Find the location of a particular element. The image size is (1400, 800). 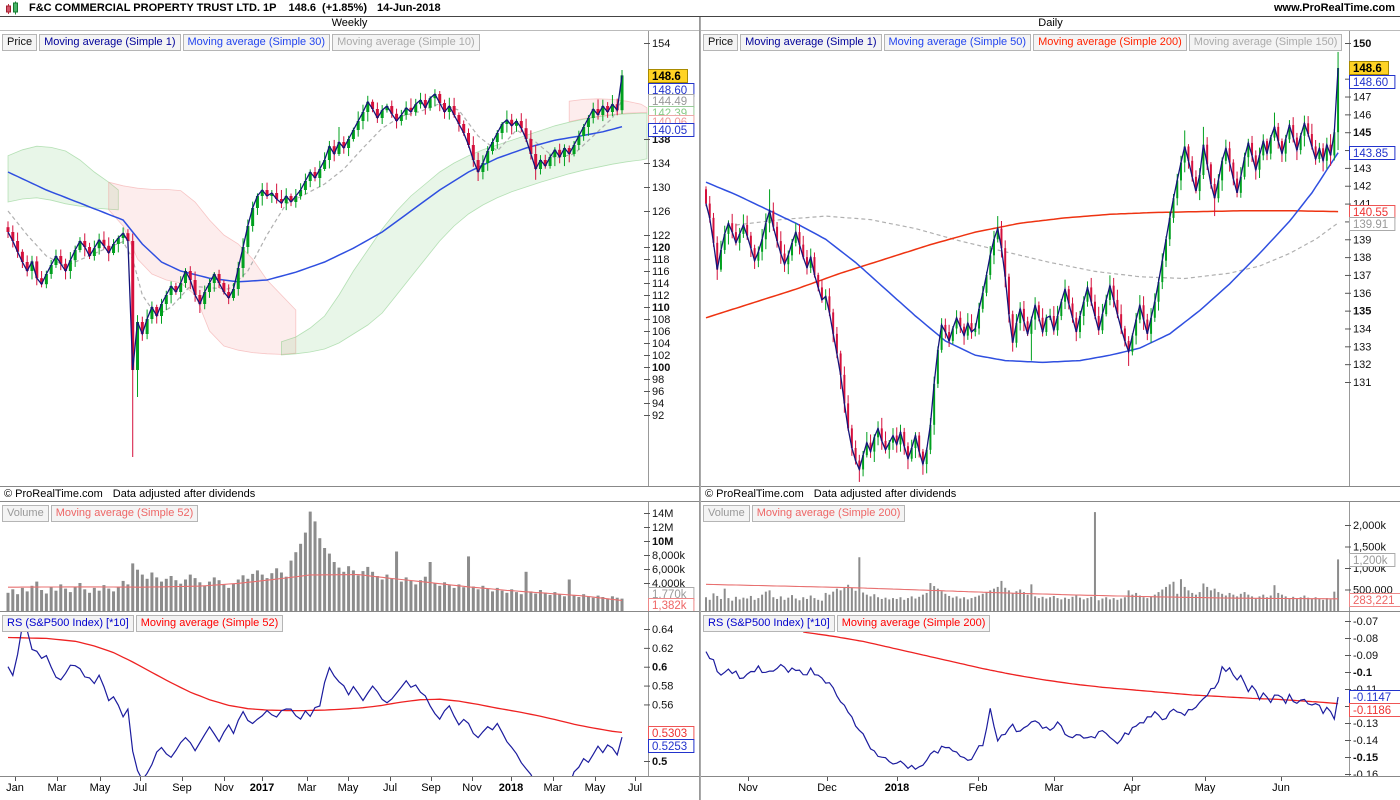

legend-item: Moving average (Simple 150) is located at coordinates (1265, 42).